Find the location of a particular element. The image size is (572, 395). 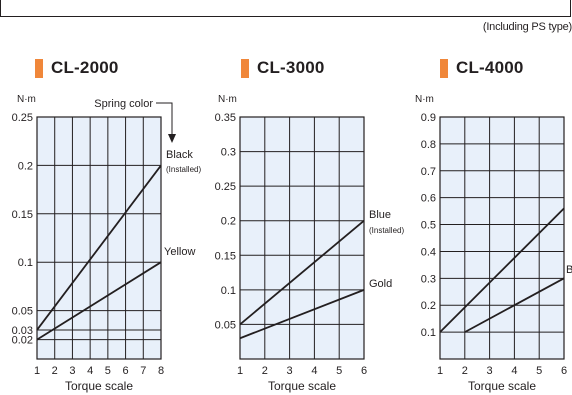

chart-title-2: CL-3000 is located at coordinates (283, 68).